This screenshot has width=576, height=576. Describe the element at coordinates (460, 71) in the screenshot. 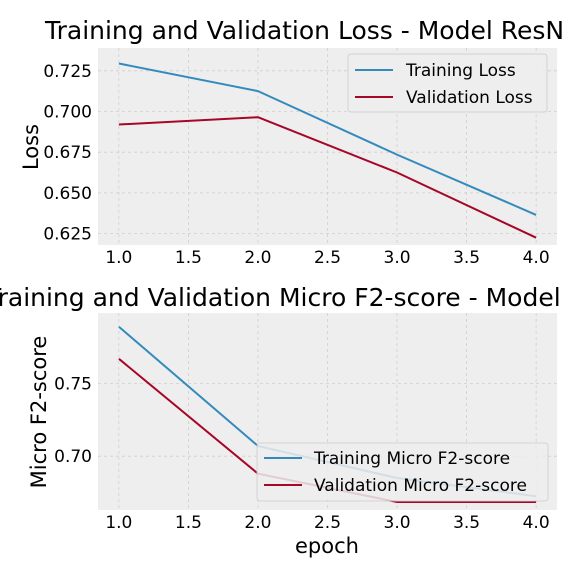

I see `legend-label-training-loss: Training Loss` at that location.